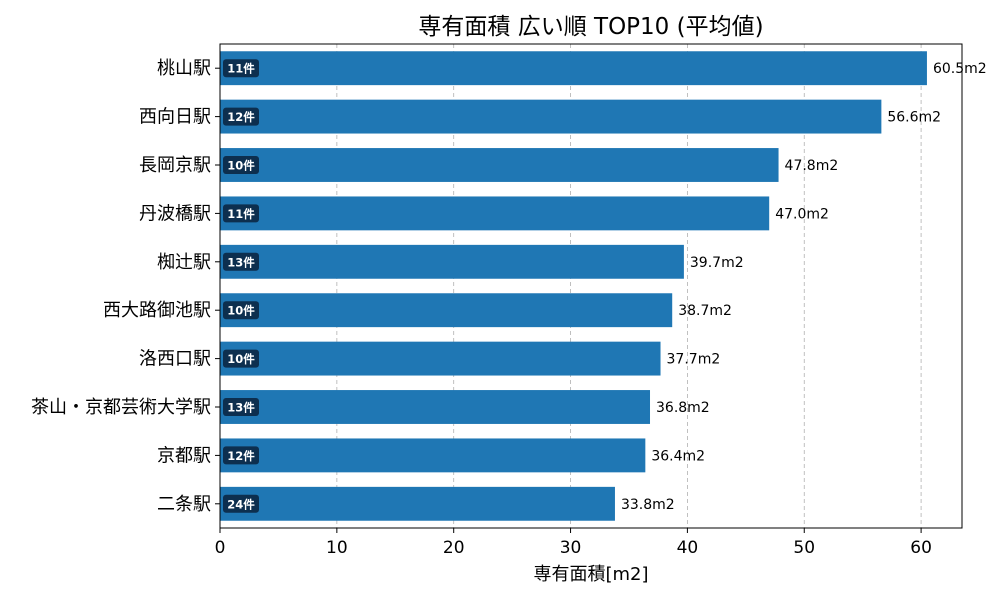 This screenshot has height=600, width=1000. What do you see at coordinates (184, 504) in the screenshot?
I see `y-tick-label: 二条駅` at bounding box center [184, 504].